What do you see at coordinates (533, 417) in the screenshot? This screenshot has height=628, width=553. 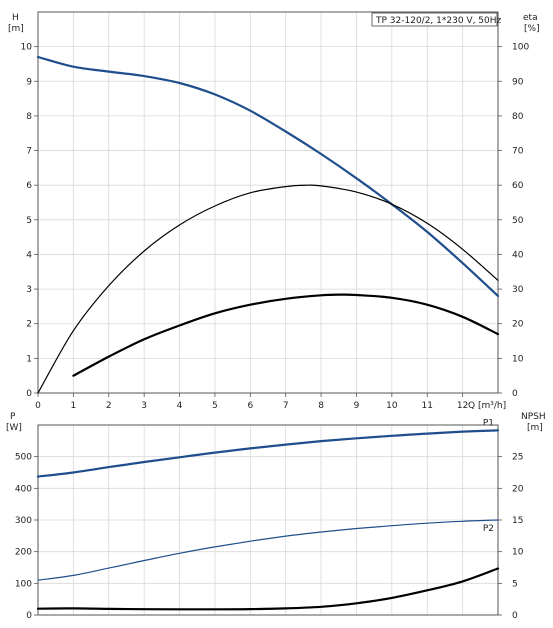 I see `bottom-right-axis-label-1: NPSH` at bounding box center [533, 417].